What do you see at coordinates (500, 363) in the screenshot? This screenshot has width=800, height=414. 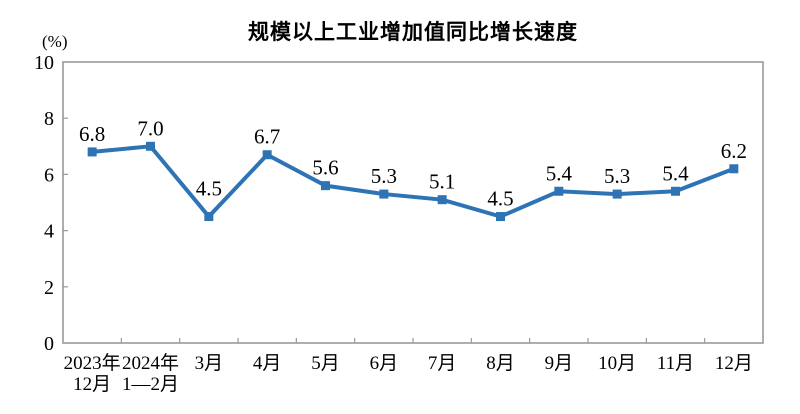 I see `x-axis-category-label: 8月` at bounding box center [500, 363].